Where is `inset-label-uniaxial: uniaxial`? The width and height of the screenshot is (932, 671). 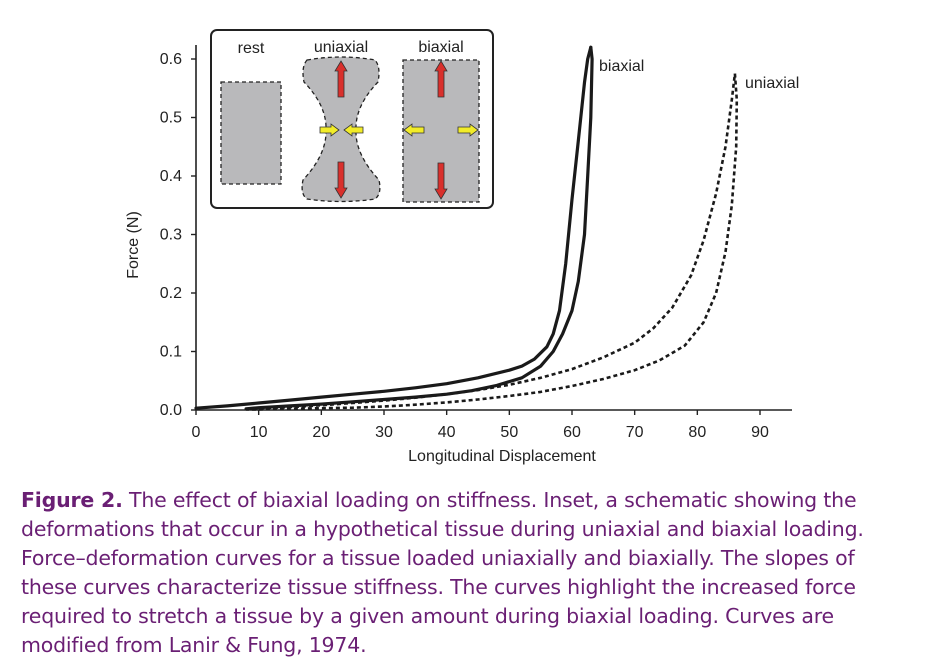
inset-label-uniaxial: uniaxial is located at coordinates (341, 47).